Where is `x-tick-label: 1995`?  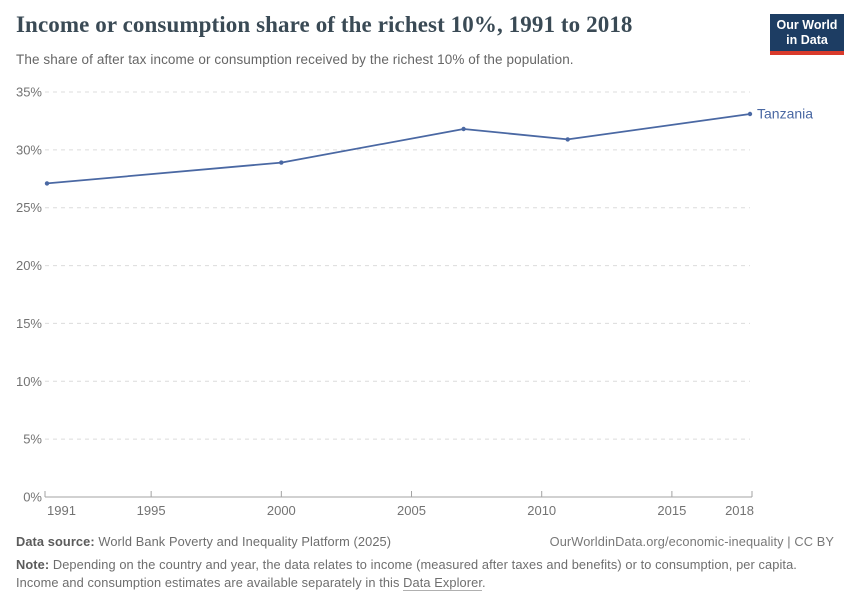 x-tick-label: 1995 is located at coordinates (151, 510).